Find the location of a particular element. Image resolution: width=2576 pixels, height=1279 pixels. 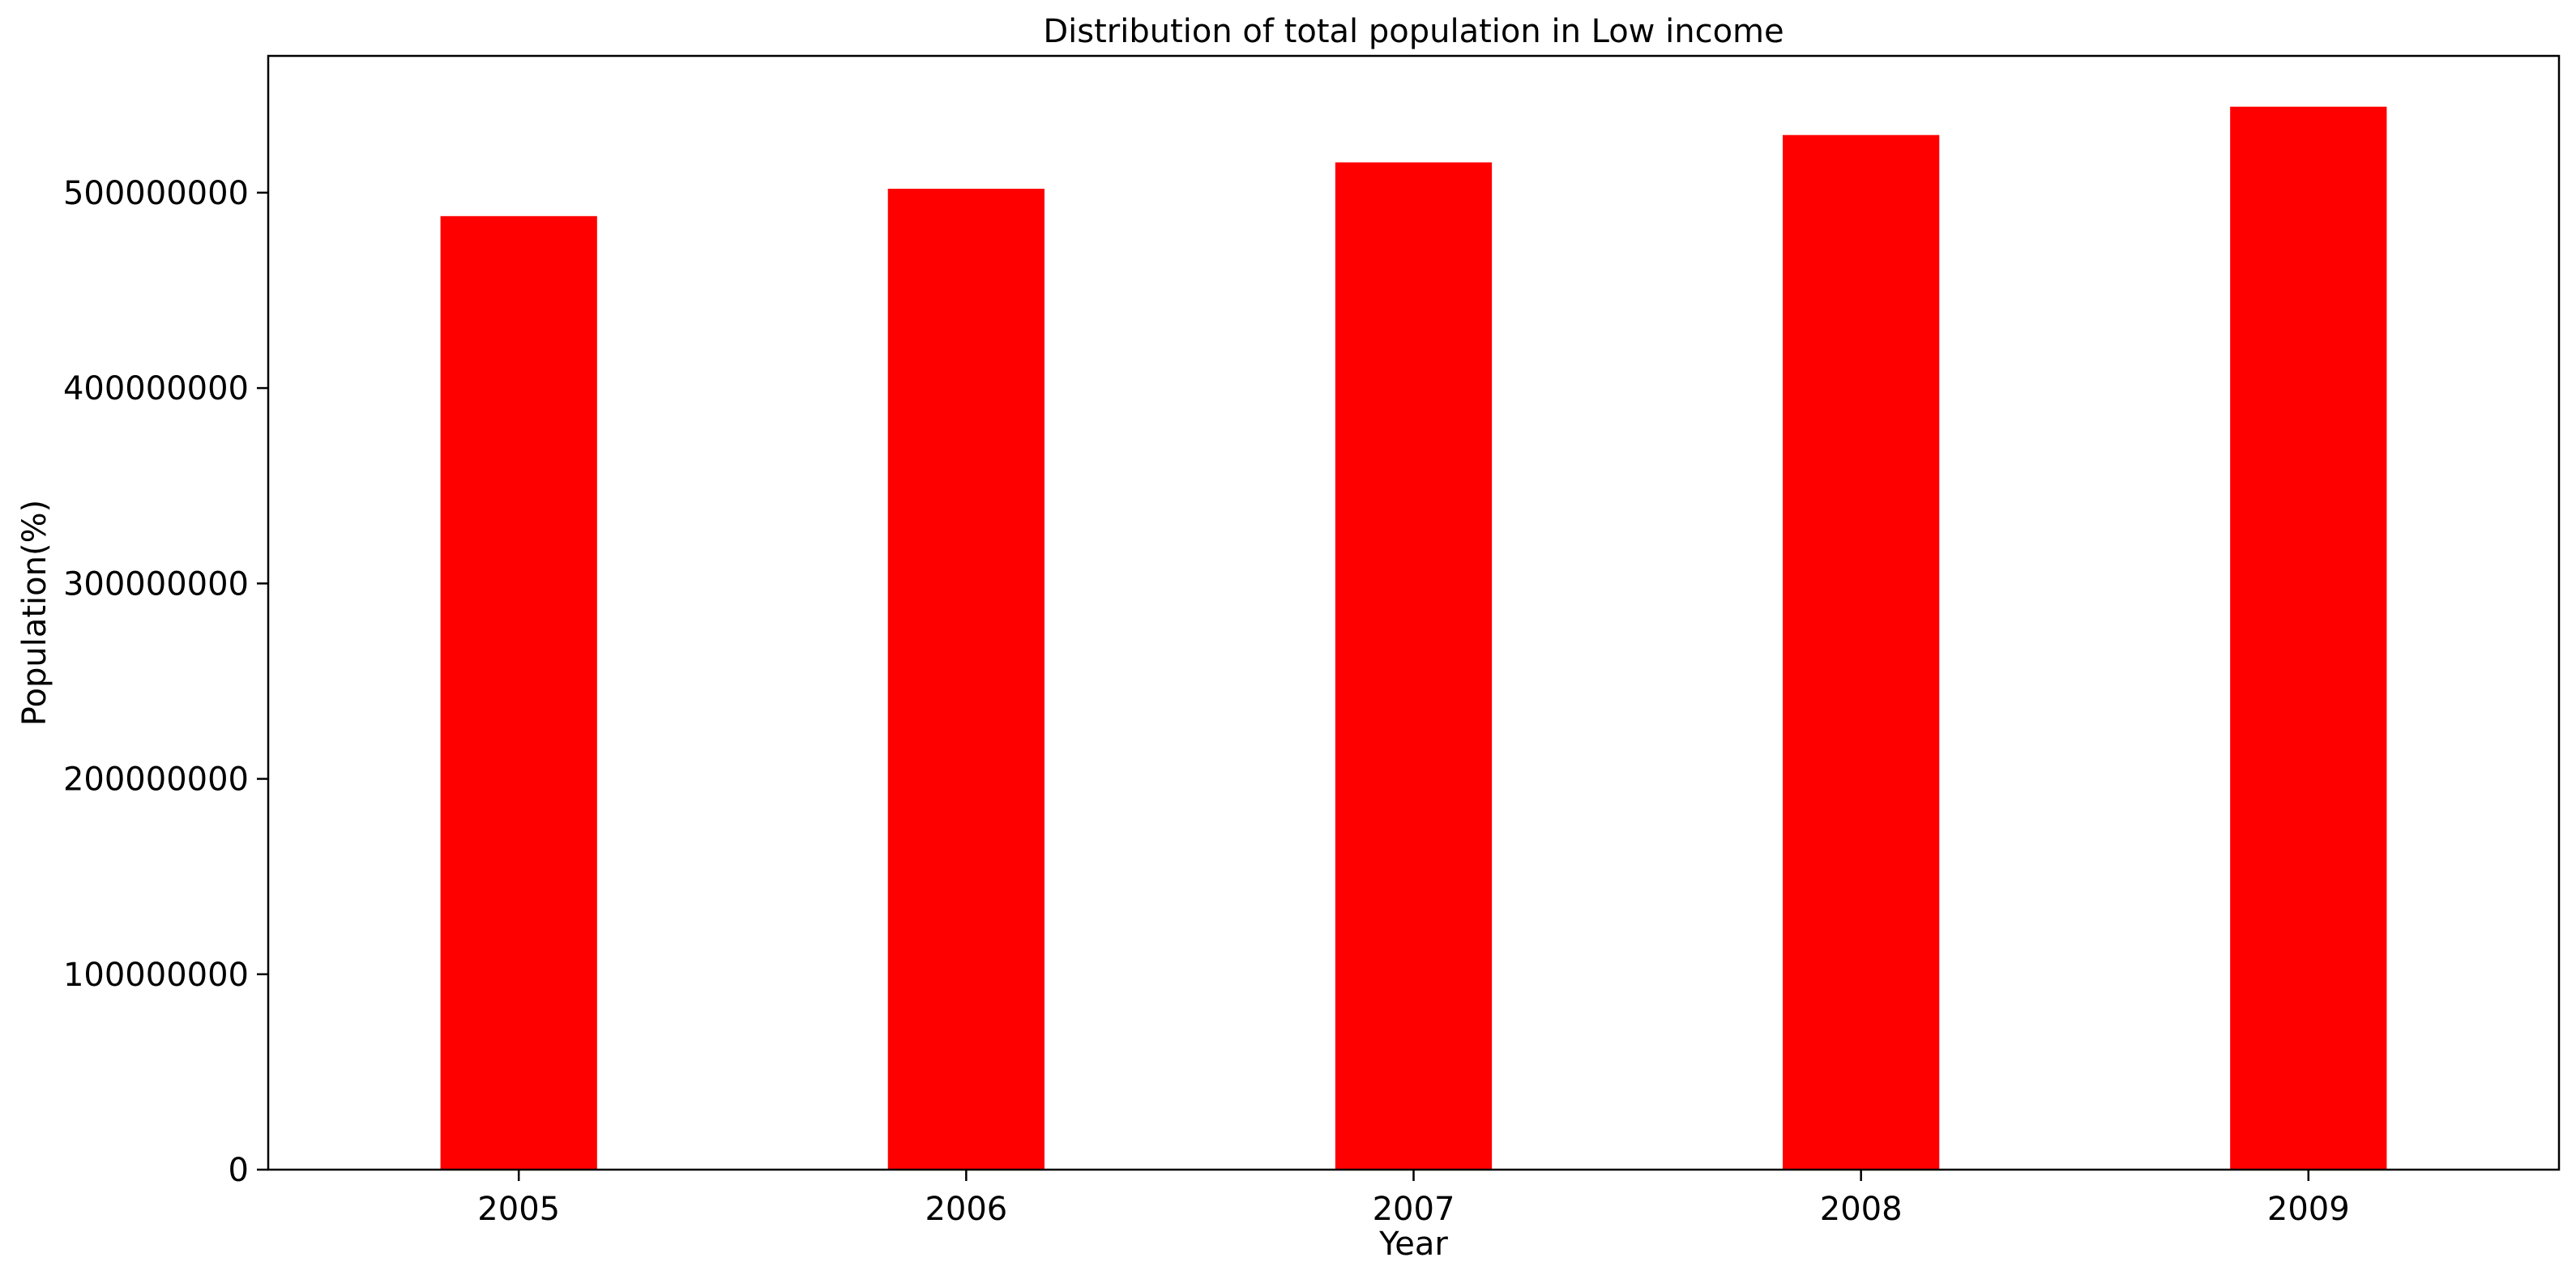

bar-2005 is located at coordinates (518, 692).